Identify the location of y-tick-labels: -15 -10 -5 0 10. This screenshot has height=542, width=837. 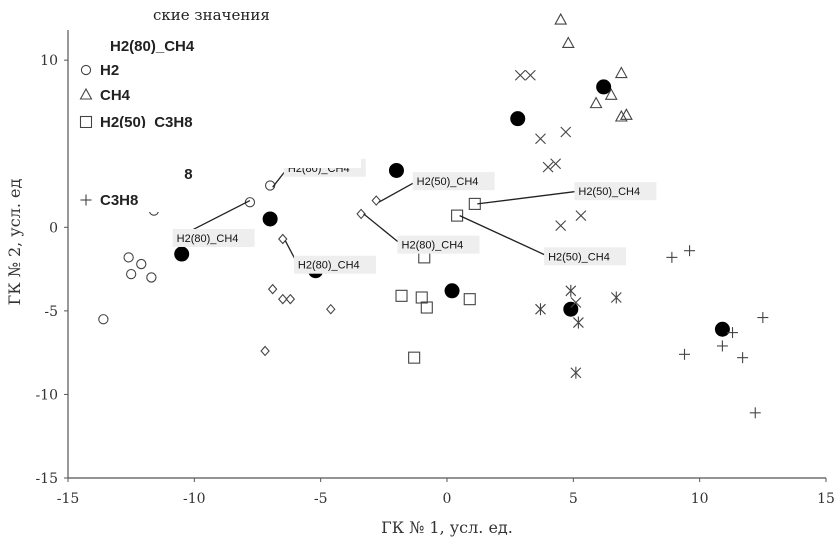
(51, 270).